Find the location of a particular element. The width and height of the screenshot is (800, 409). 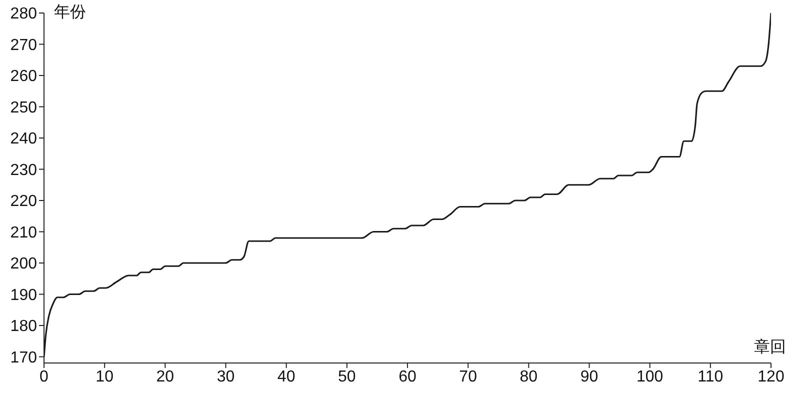

x-tick-label: 80 is located at coordinates (529, 377).